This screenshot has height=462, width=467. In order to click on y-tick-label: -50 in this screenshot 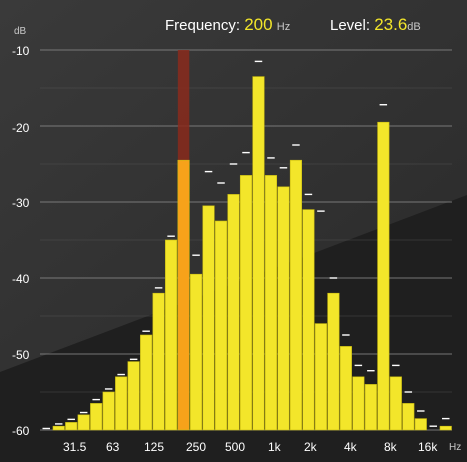, I will do `click(21, 355)`.